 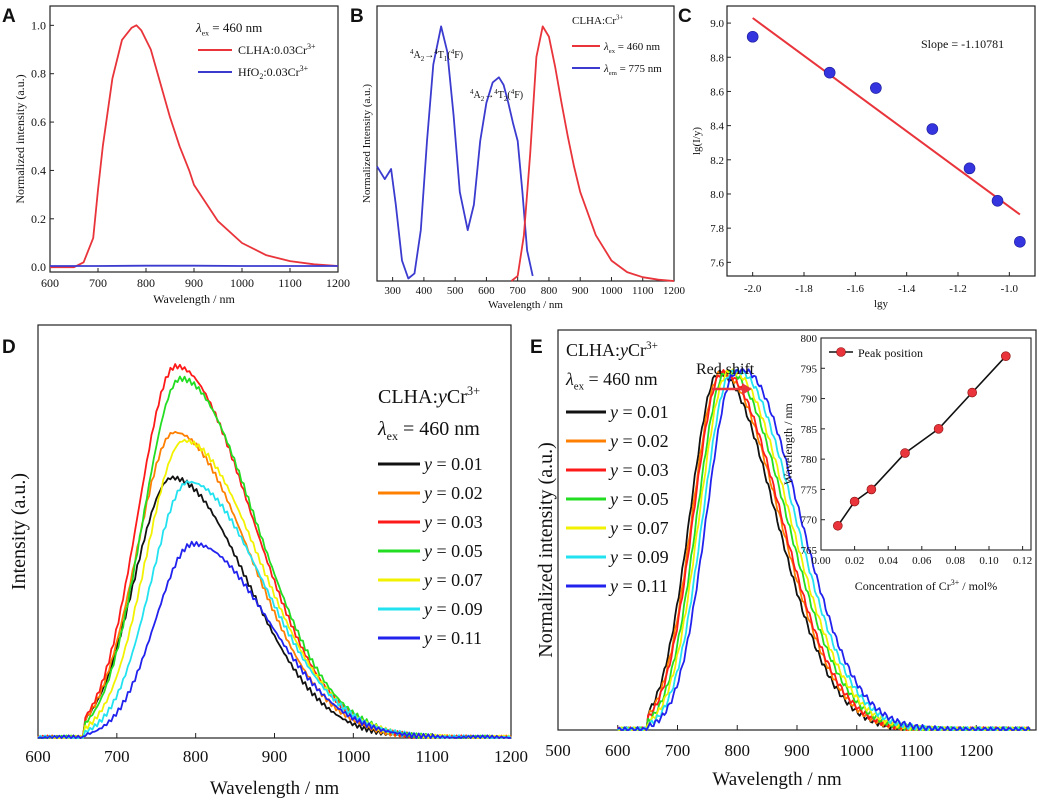 What do you see at coordinates (922, 561) in the screenshot?
I see `inset-xtick-label: 0.06` at bounding box center [922, 561].